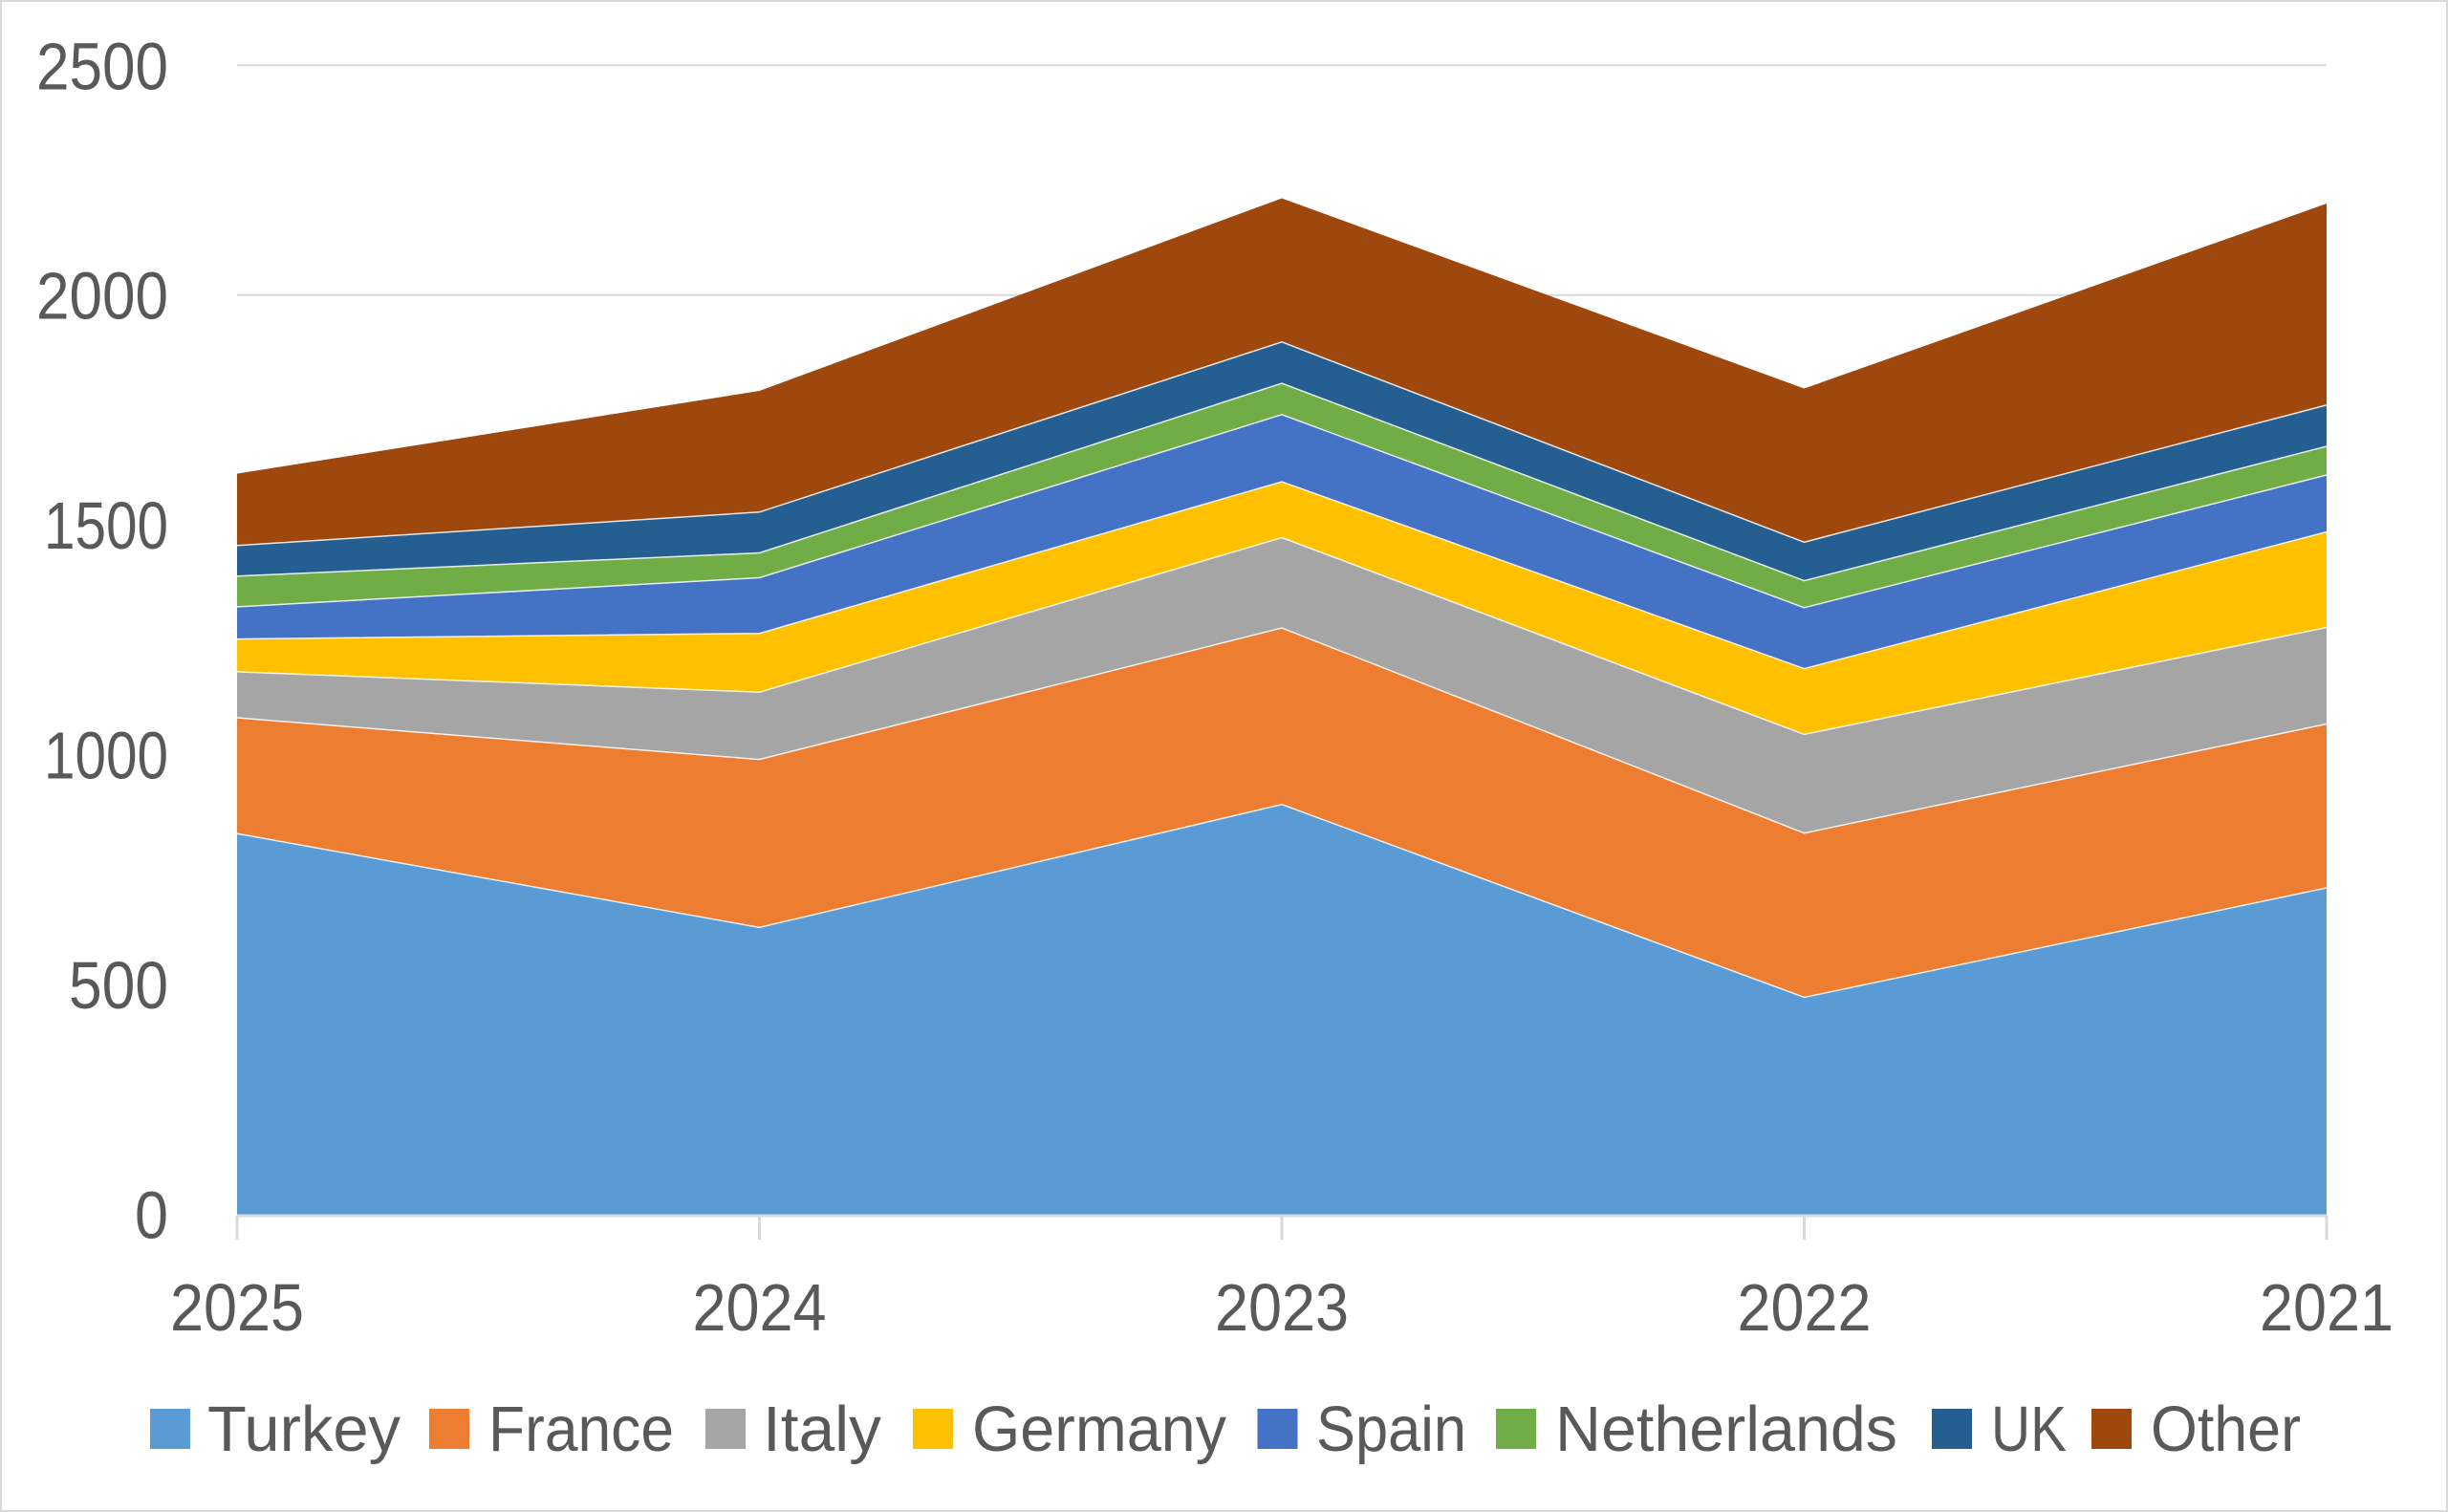 This screenshot has width=2448, height=1512. I want to click on svg-text: 0, so click(151, 1215).